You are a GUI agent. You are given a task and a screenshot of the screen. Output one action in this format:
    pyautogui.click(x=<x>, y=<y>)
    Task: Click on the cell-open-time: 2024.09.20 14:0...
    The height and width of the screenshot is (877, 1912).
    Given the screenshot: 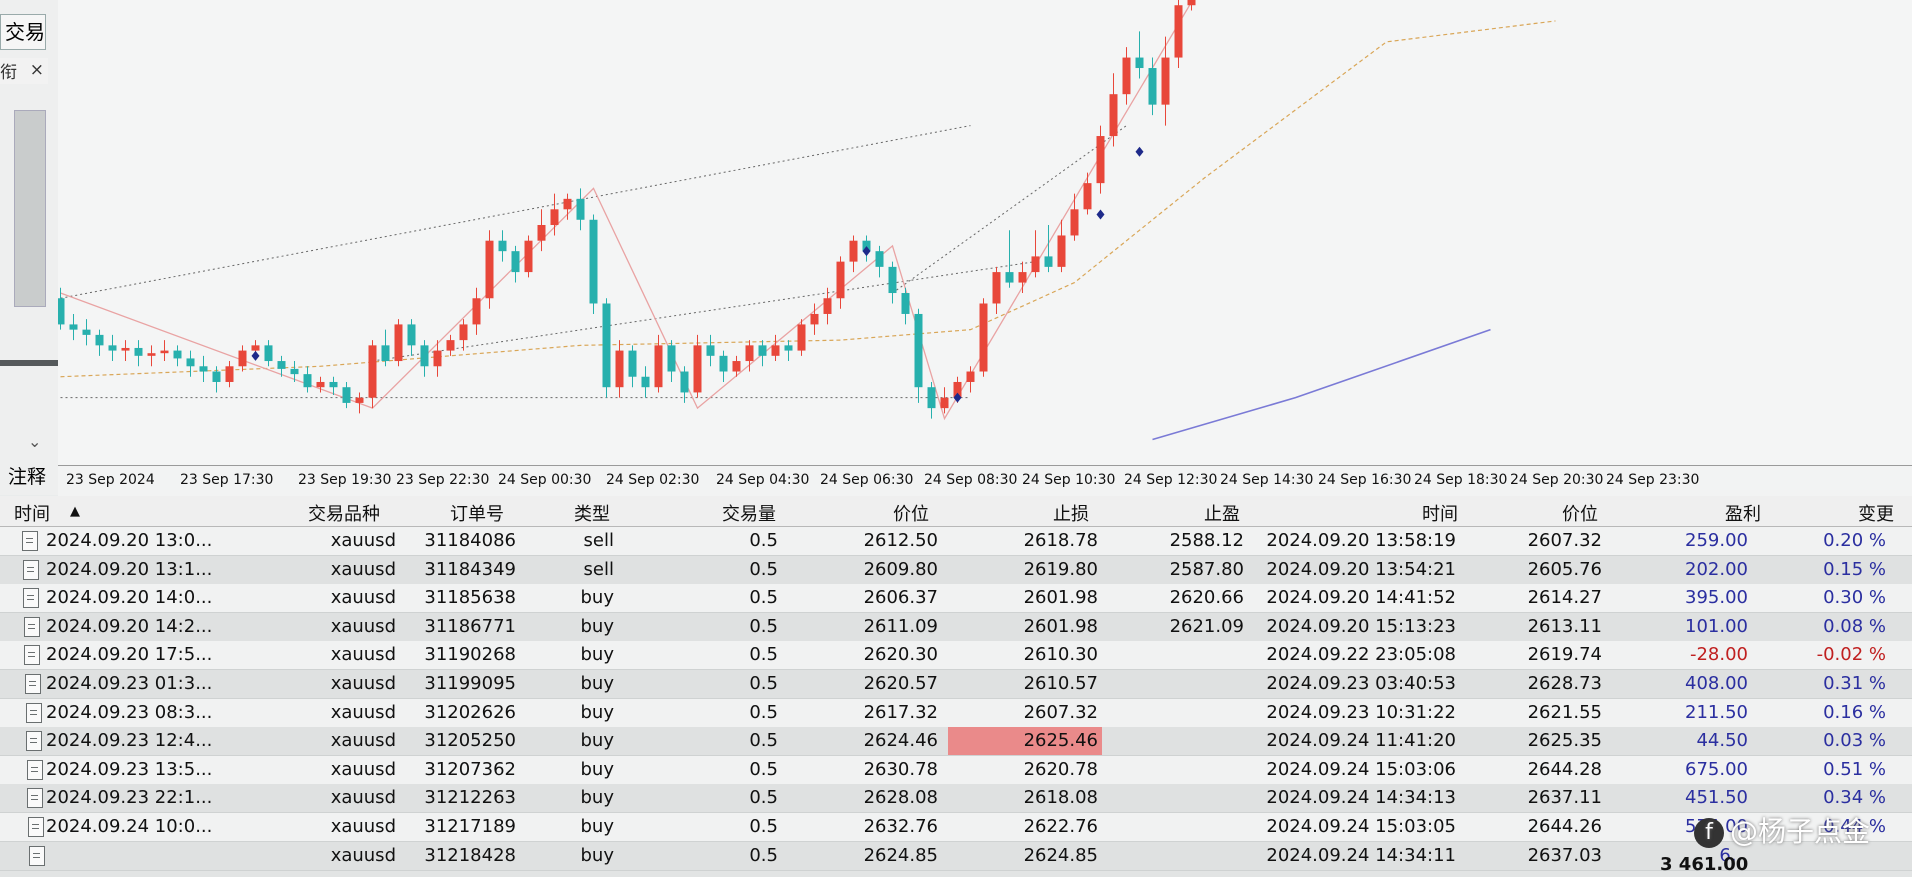 What is the action you would take?
    pyautogui.click(x=129, y=598)
    